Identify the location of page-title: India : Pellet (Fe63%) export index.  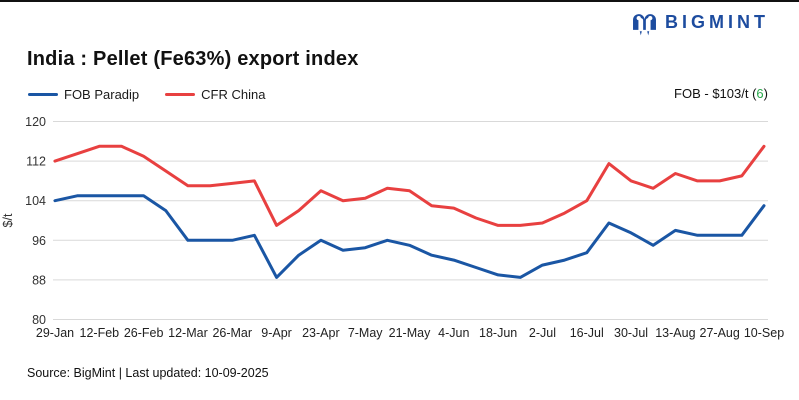
(193, 59).